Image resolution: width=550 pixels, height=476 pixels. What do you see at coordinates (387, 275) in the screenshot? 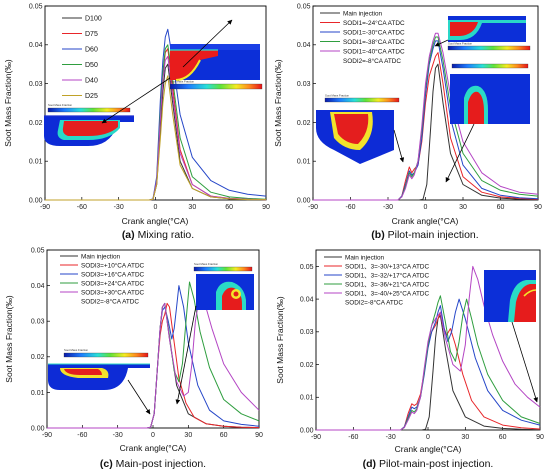
I see `legend-label: SODI1、3=-32/+17°CA ATDC` at bounding box center [387, 275].